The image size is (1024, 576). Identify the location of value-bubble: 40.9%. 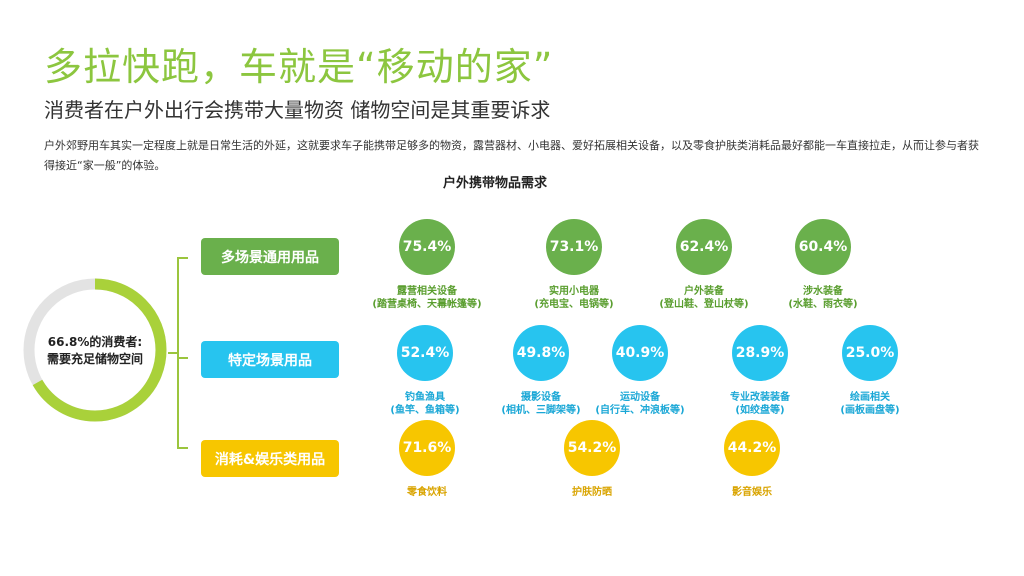
(640, 353).